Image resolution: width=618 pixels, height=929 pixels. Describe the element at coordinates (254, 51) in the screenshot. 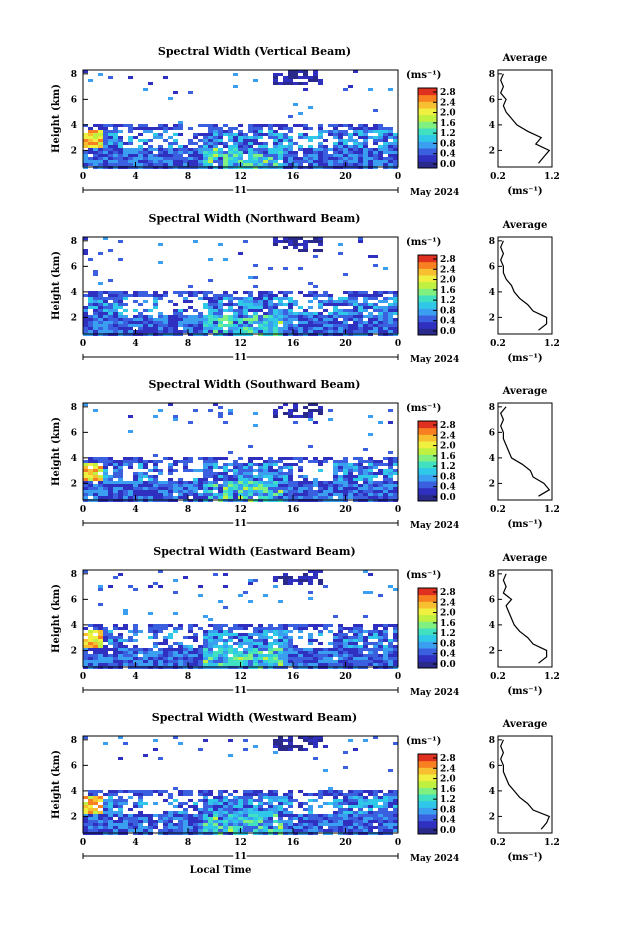

I see `panel-title: Spectral Width (Vertical Beam)` at that location.